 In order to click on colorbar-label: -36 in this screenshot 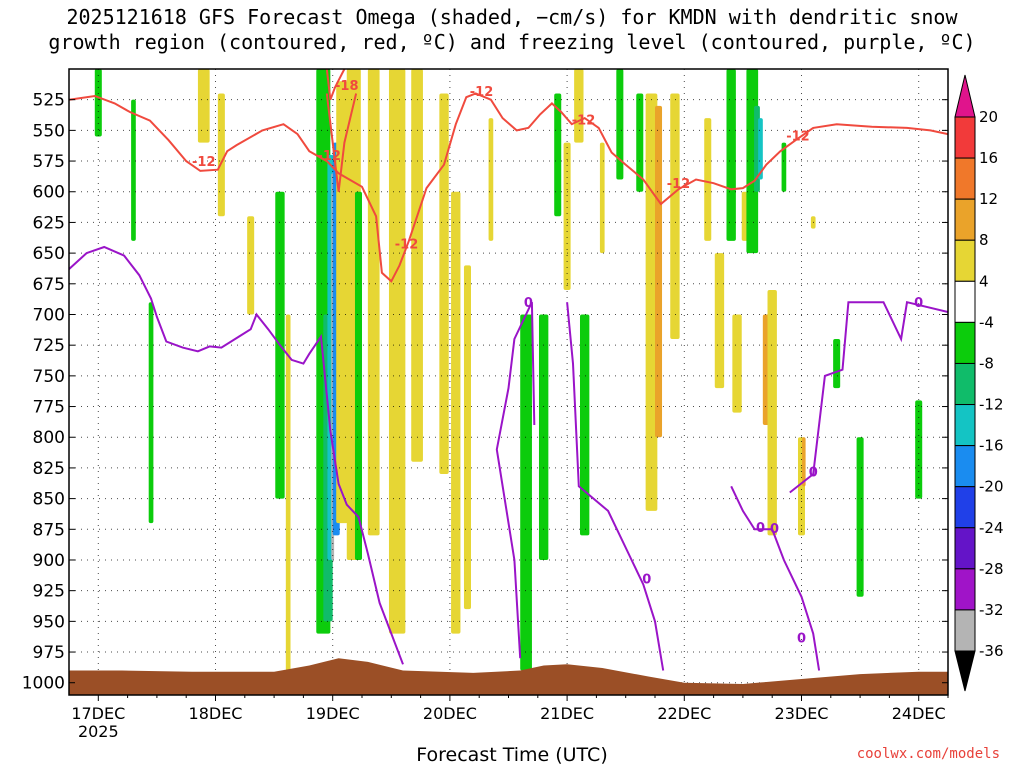, I will do `click(991, 651)`.